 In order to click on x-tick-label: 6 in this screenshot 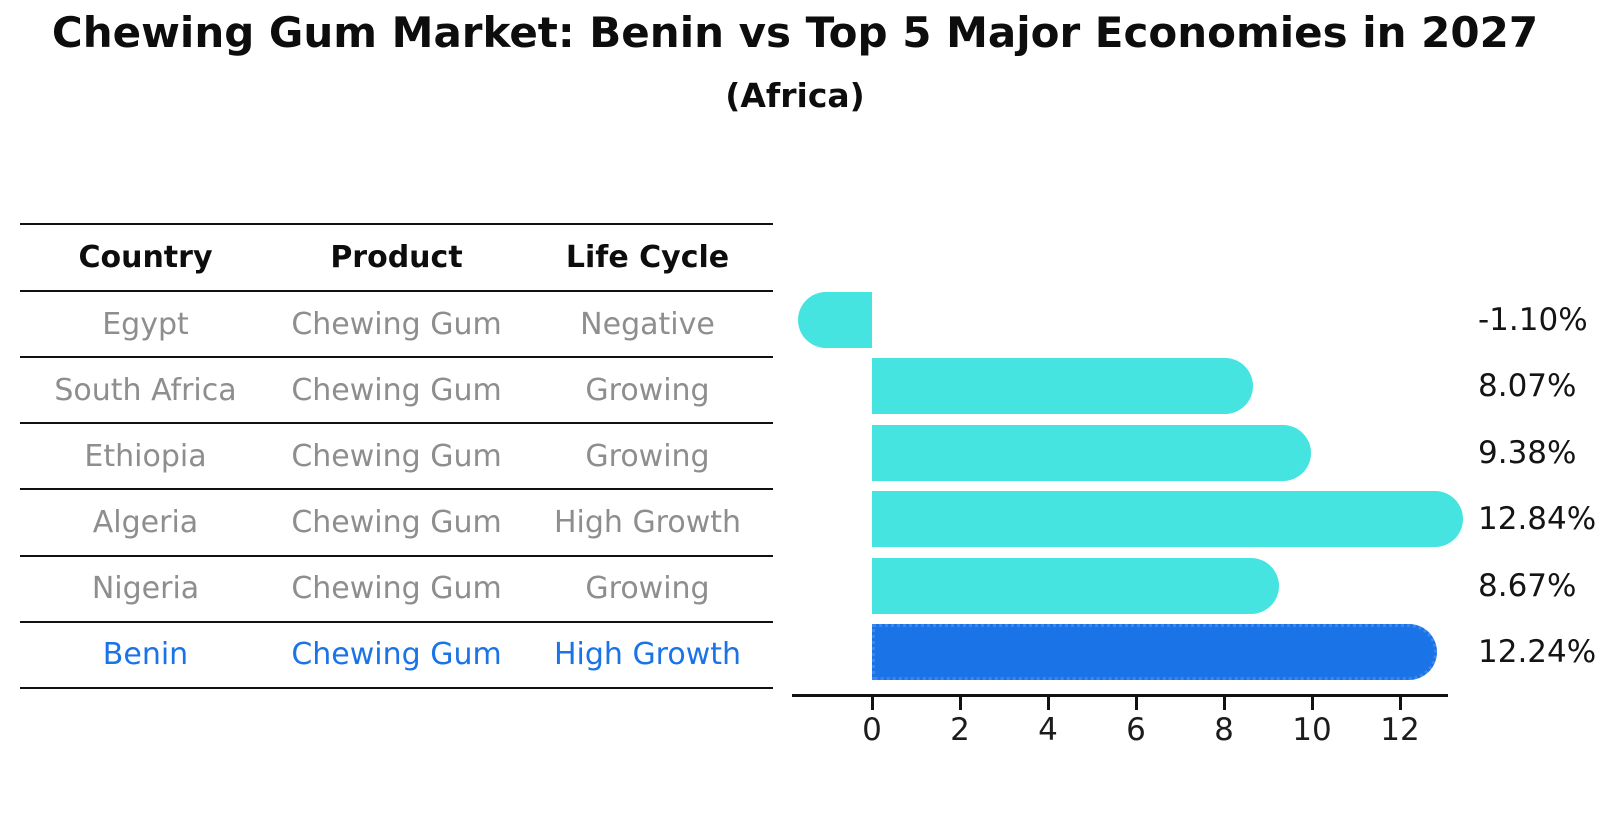, I will do `click(1136, 730)`.